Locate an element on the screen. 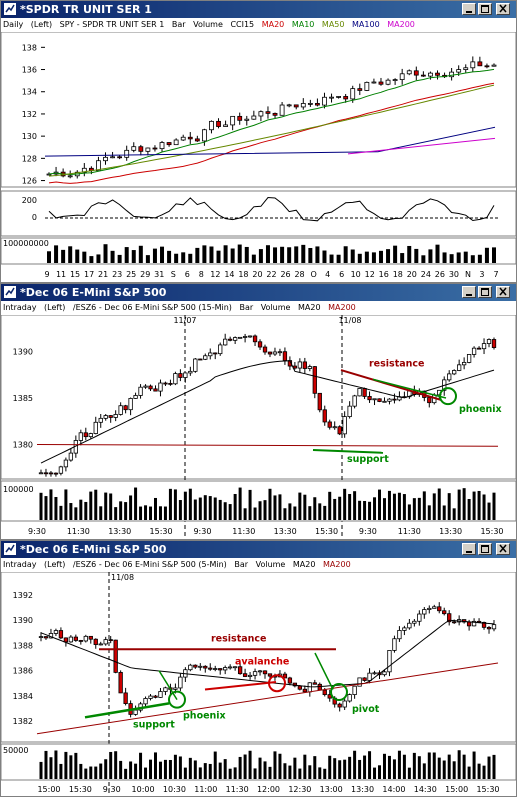 Image resolution: width=517 pixels, height=797 pixels. ma20-label: MA20 is located at coordinates (309, 307).